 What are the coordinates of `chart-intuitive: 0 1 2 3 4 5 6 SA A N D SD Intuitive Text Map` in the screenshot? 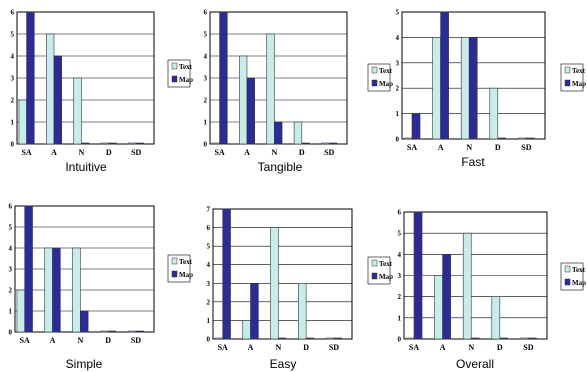 It's located at (102, 92).